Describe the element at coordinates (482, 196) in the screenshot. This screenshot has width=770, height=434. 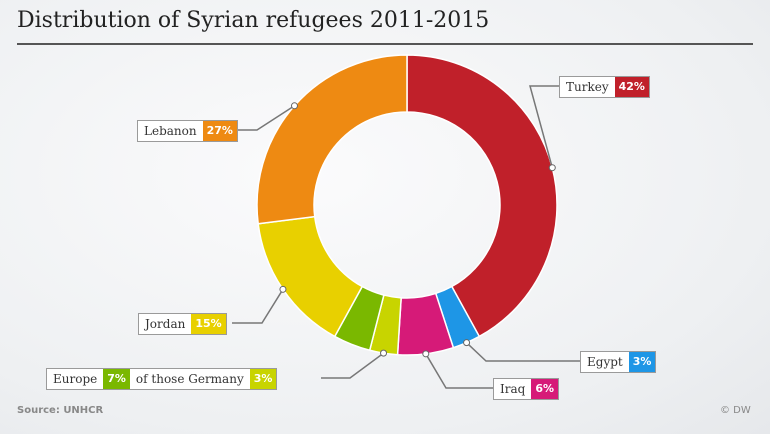
I see `slice-turkey` at that location.